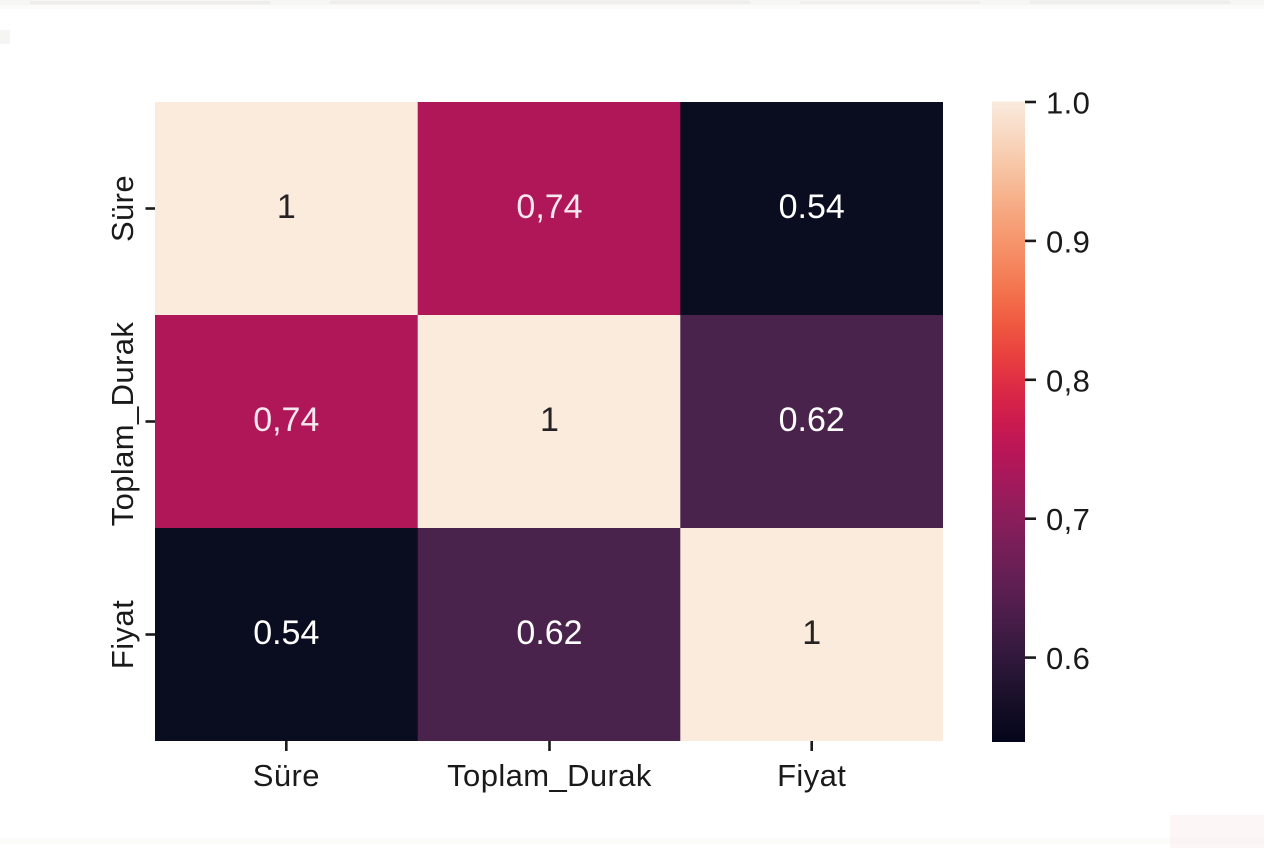 Image resolution: width=1264 pixels, height=848 pixels. I want to click on svg-text: 0,7, so click(1068, 519).